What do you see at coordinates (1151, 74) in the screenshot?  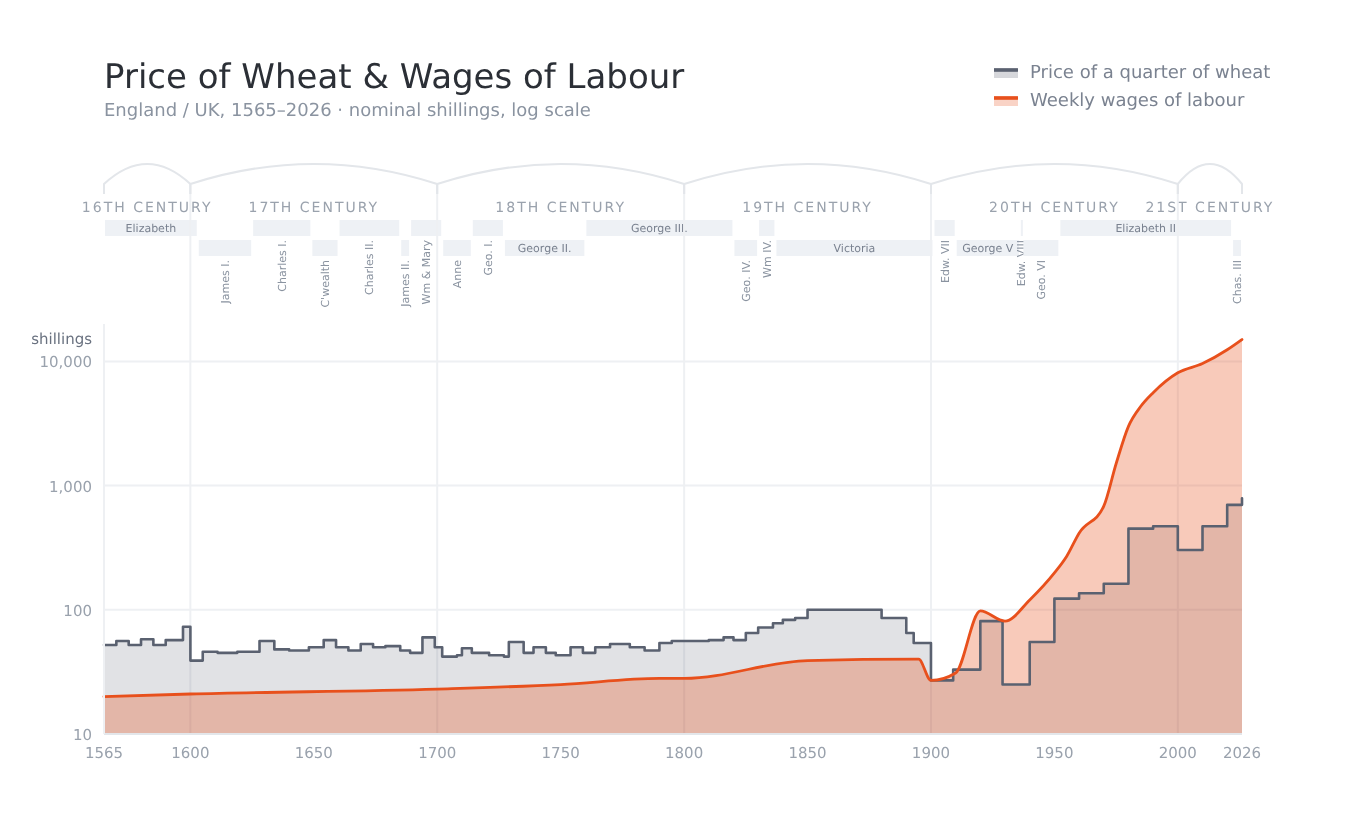 I see `legend-label: Price of a quarter of wheat` at bounding box center [1151, 74].